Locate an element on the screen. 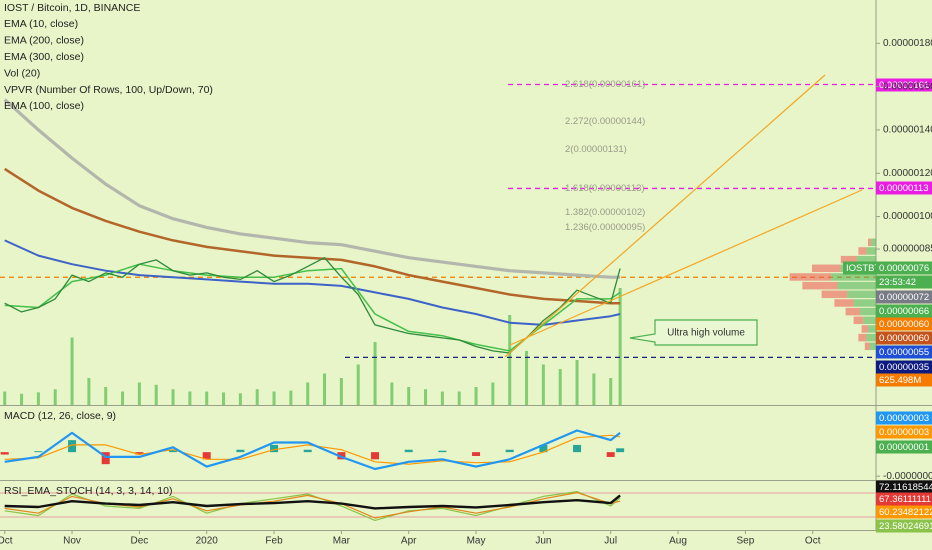 The height and width of the screenshot is (550, 932). annotation: Ultra high volume is located at coordinates (706, 333).